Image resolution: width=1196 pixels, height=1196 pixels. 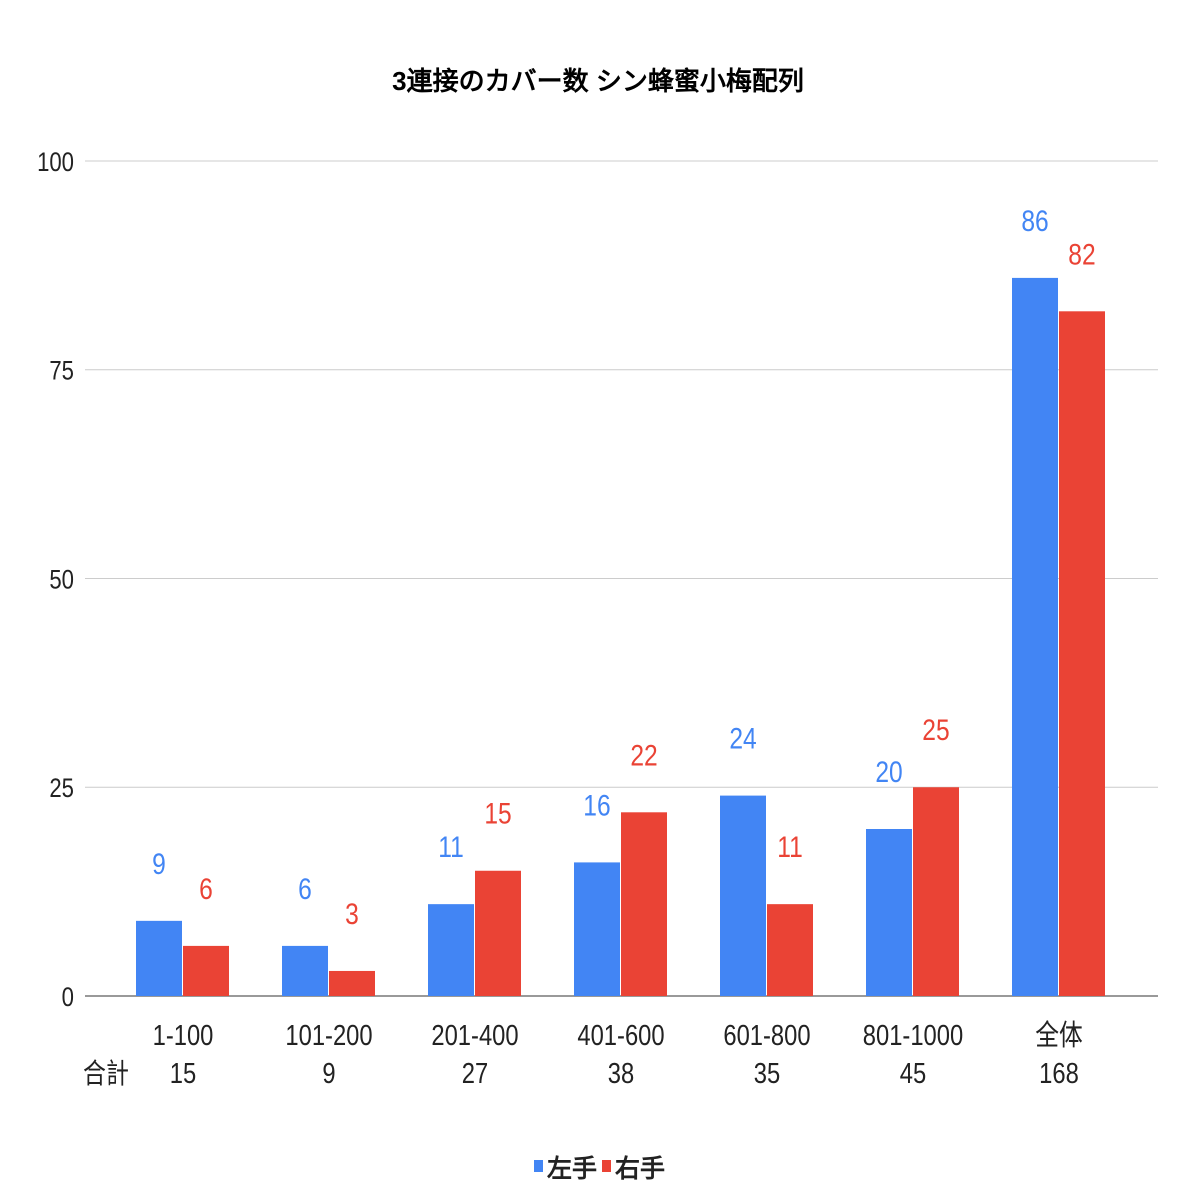 What do you see at coordinates (888, 772) in the screenshot?
I see `data-label: 20` at bounding box center [888, 772].